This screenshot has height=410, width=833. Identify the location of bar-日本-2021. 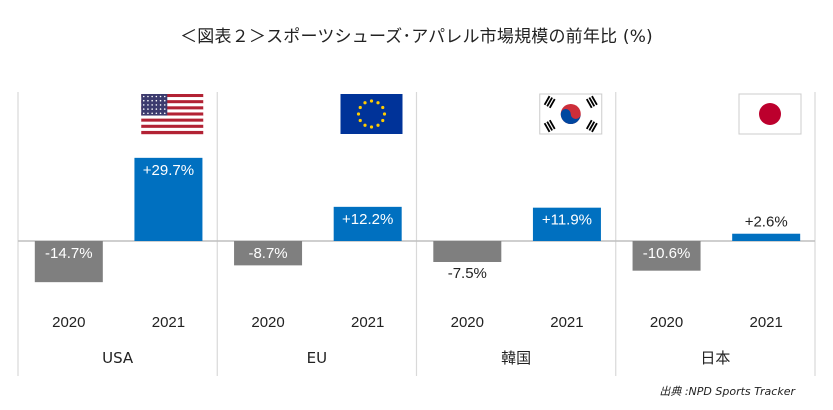
(766, 237).